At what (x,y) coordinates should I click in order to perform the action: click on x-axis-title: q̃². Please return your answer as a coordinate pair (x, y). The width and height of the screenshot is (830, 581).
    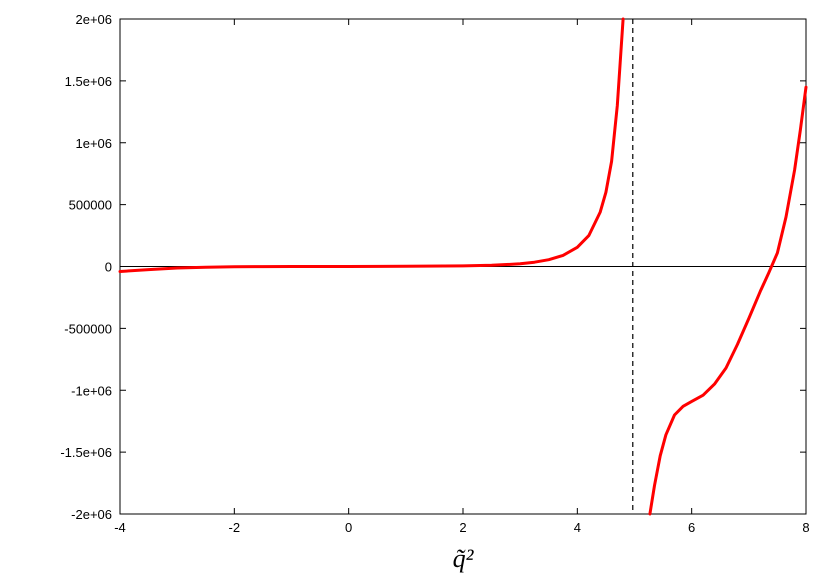
    Looking at the image, I should click on (464, 558).